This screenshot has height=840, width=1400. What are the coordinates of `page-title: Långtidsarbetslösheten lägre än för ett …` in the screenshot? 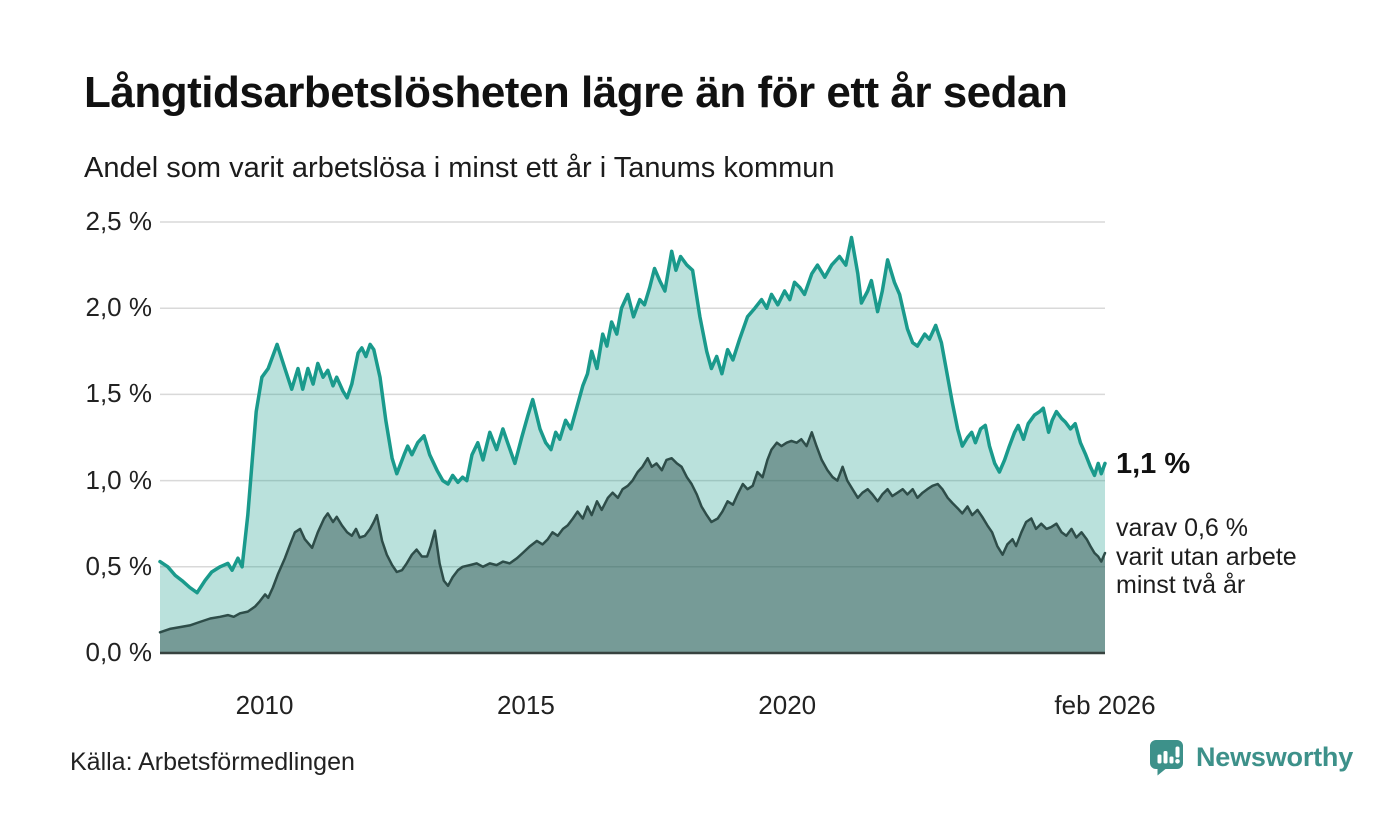 It's located at (576, 92).